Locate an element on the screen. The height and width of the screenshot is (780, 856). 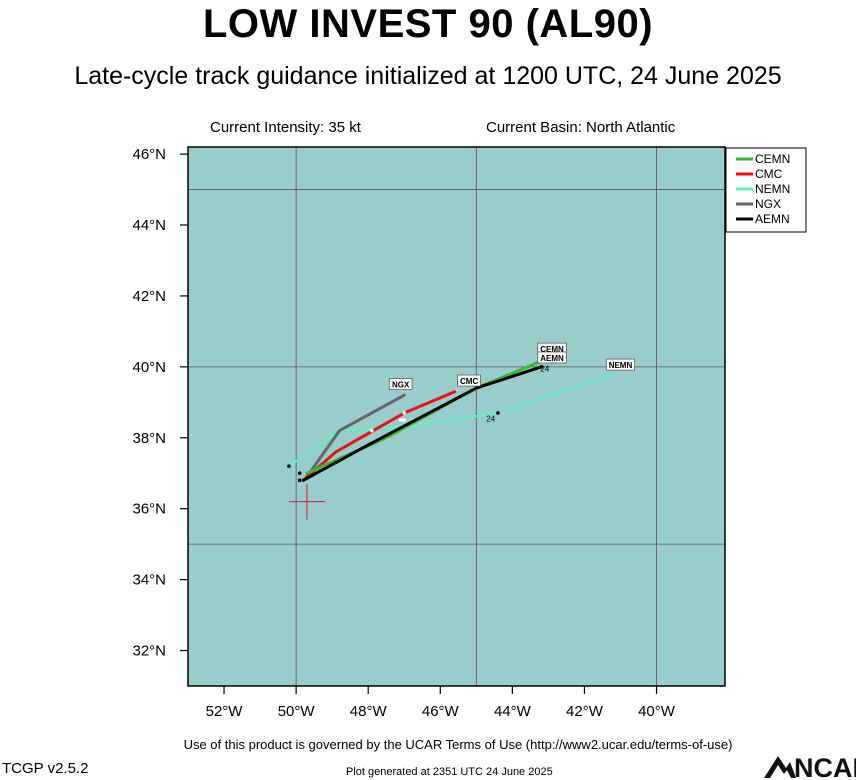
y-tick-label: 36°N is located at coordinates (149, 509).